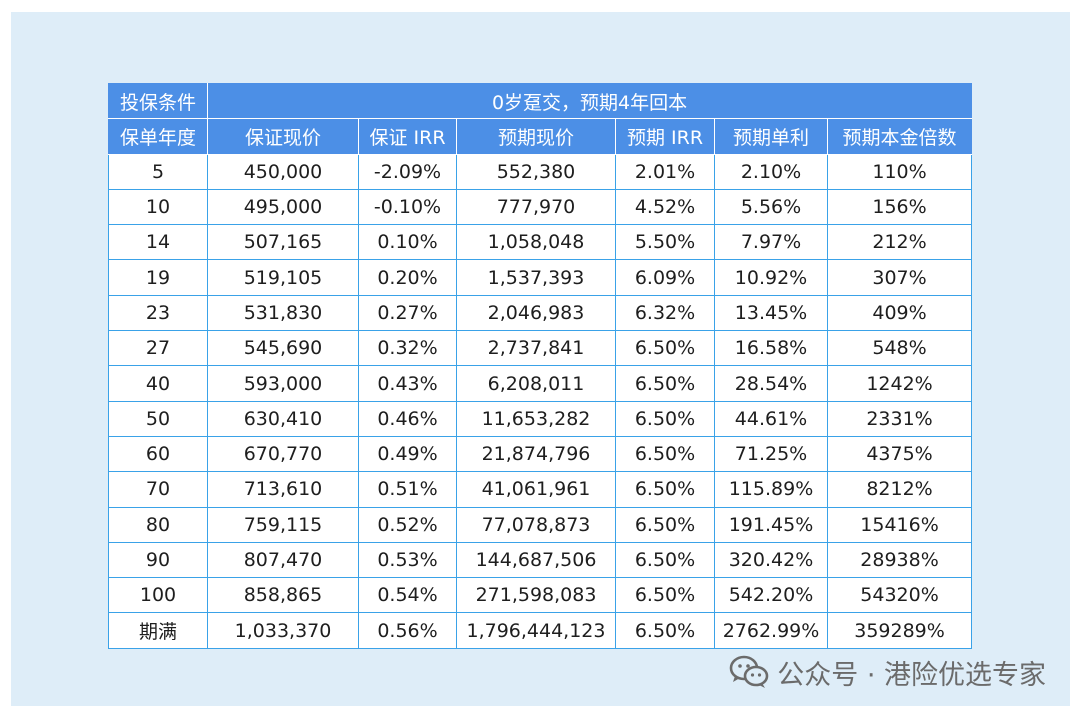 This screenshot has width=1080, height=716. I want to click on table-cell: 10, so click(158, 207).